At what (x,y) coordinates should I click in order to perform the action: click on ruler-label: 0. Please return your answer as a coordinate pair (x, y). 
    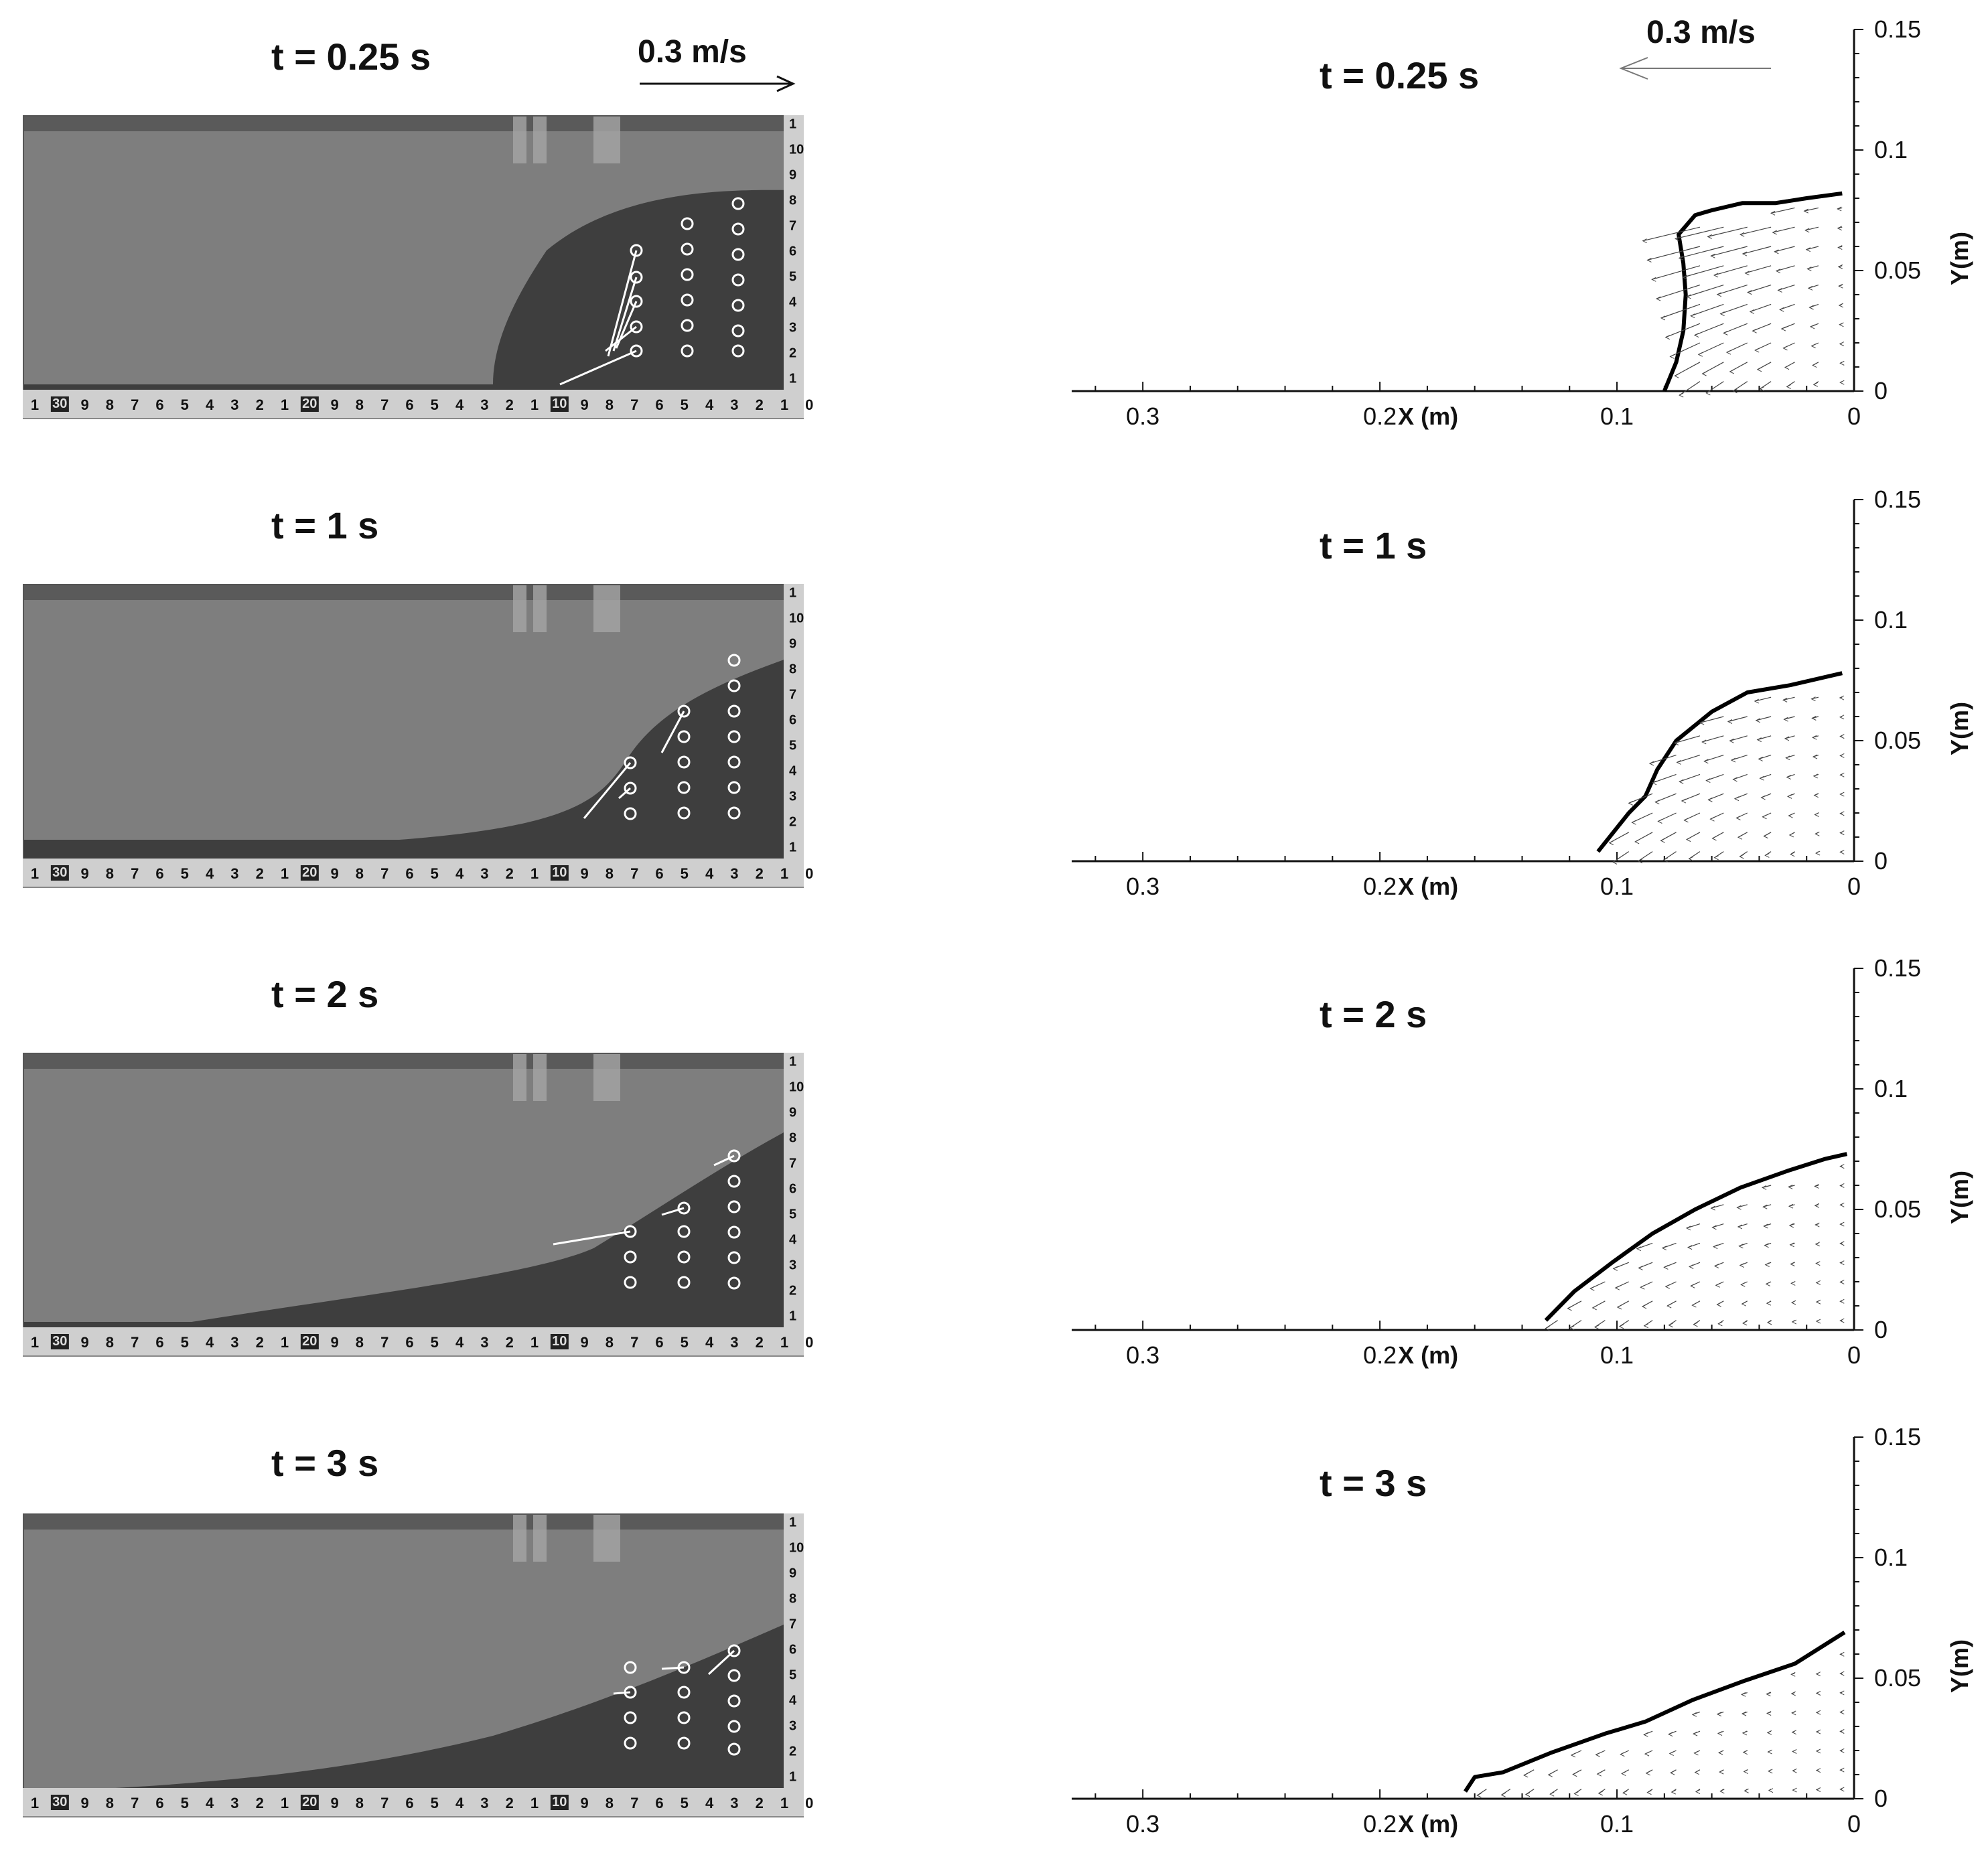
    Looking at the image, I should click on (809, 1342).